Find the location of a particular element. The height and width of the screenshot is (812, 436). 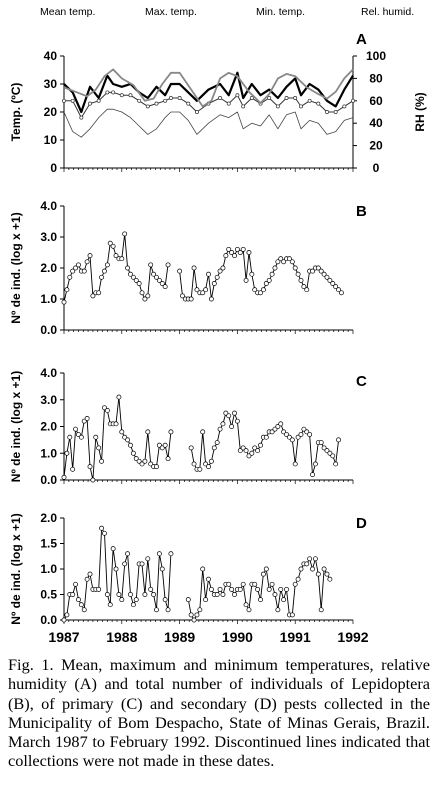

y-tick-label: 4.0 is located at coordinates (48, 206).